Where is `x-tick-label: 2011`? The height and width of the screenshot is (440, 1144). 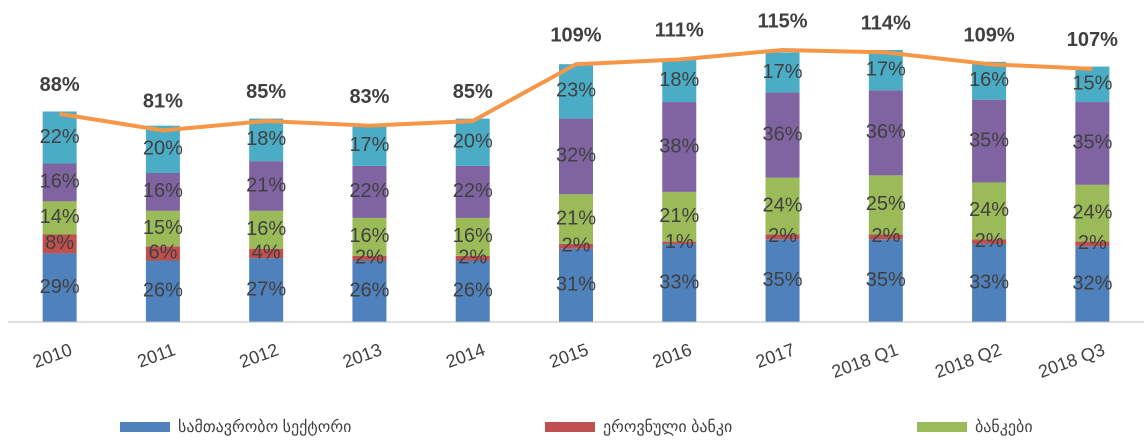
x-tick-label: 2011 is located at coordinates (156, 355).